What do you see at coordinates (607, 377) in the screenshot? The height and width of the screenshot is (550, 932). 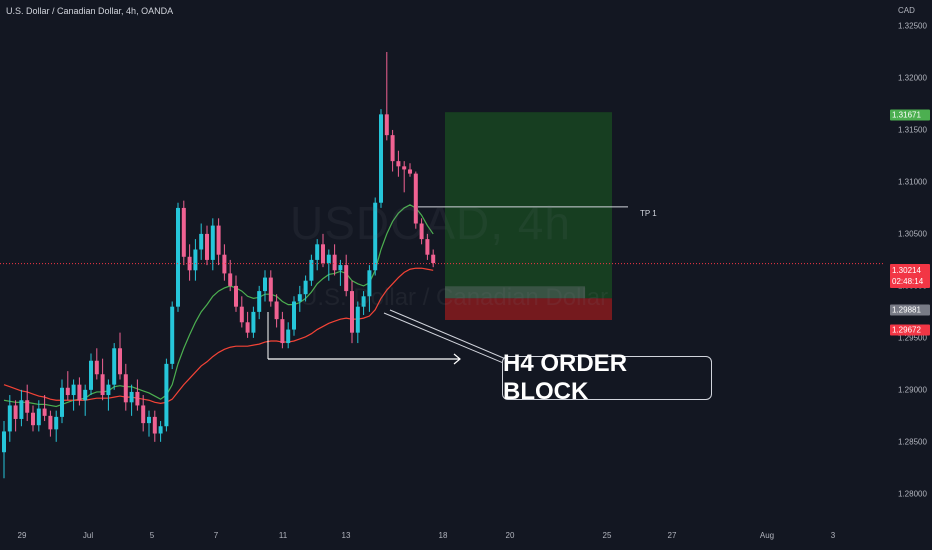 I see `order-block-callout: H4 ORDER BLOCK` at bounding box center [607, 377].